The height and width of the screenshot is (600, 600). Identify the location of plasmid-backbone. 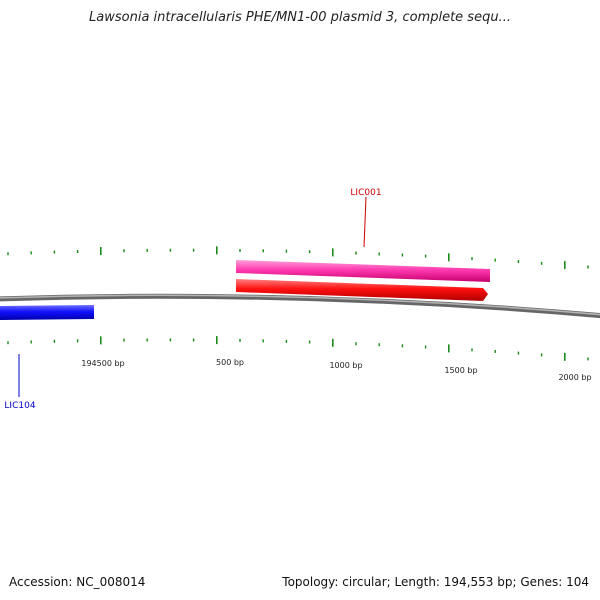
(300, 306).